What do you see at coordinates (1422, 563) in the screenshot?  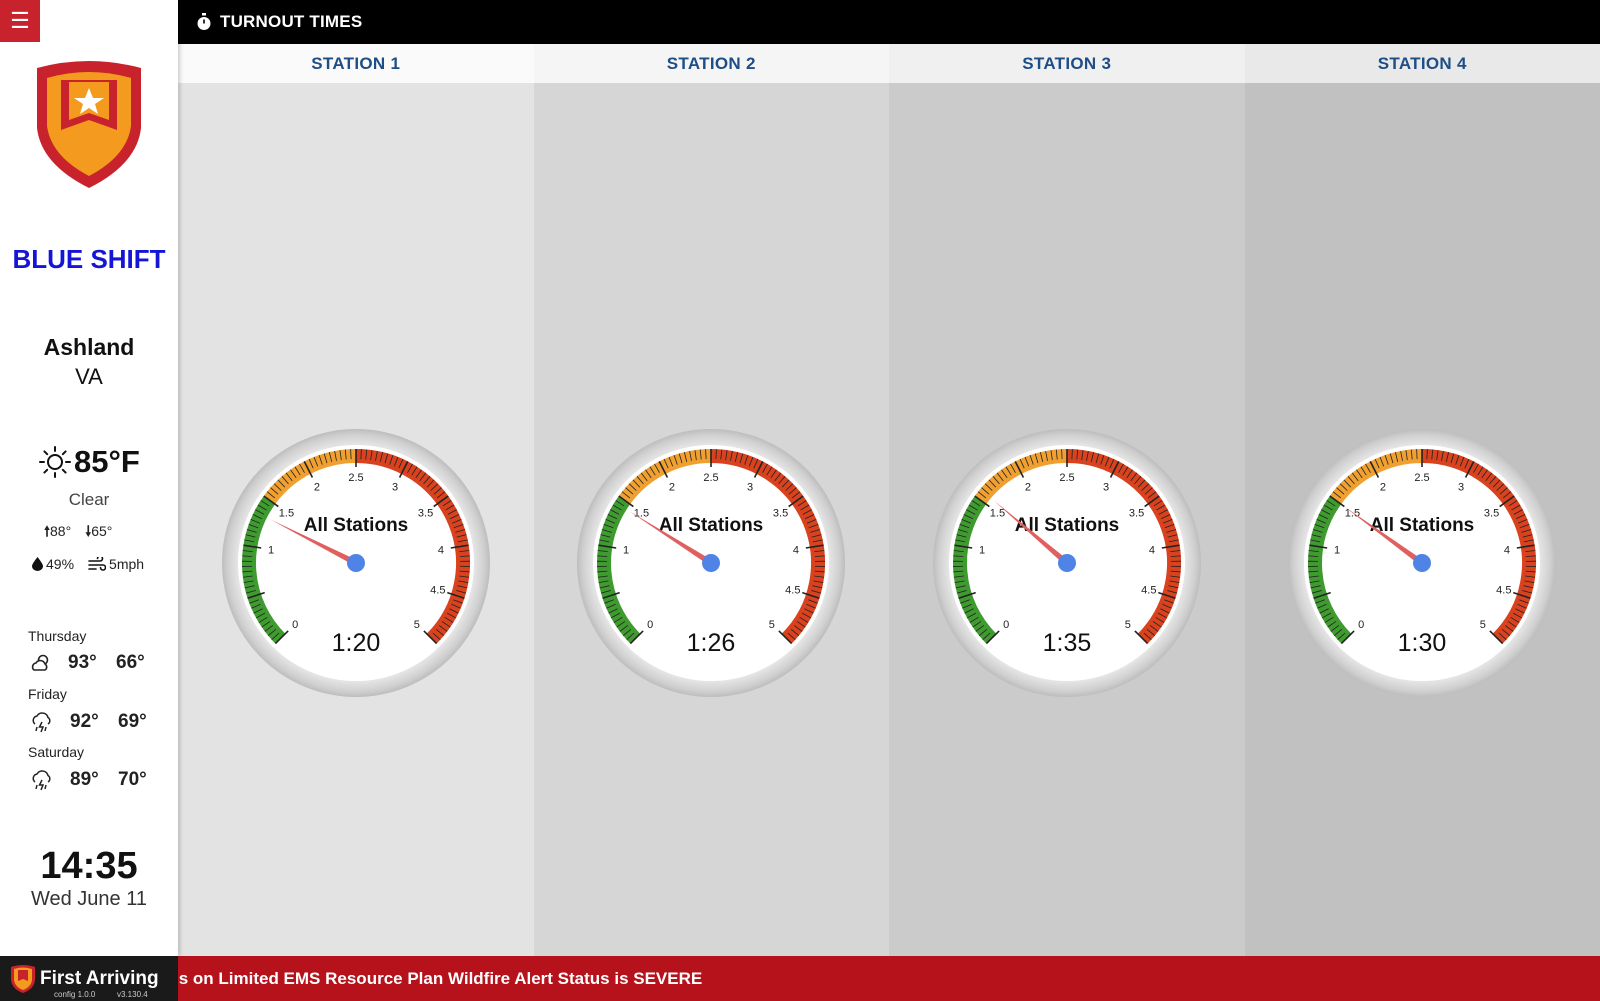 I see `gauge-svg: 0 1 1.5 2 2.5 3 3.5 4 4.5 5 All Stations 1:30` at bounding box center [1422, 563].